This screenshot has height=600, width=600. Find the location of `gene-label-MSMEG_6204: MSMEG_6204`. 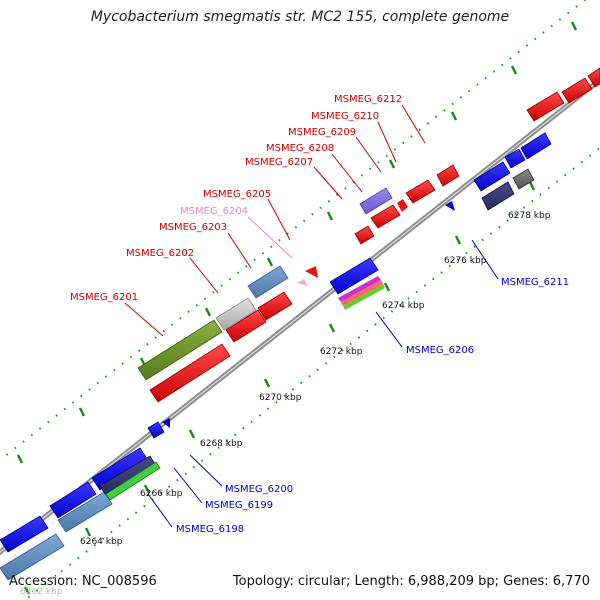

gene-label-MSMEG_6204: MSMEG_6204 is located at coordinates (214, 211).